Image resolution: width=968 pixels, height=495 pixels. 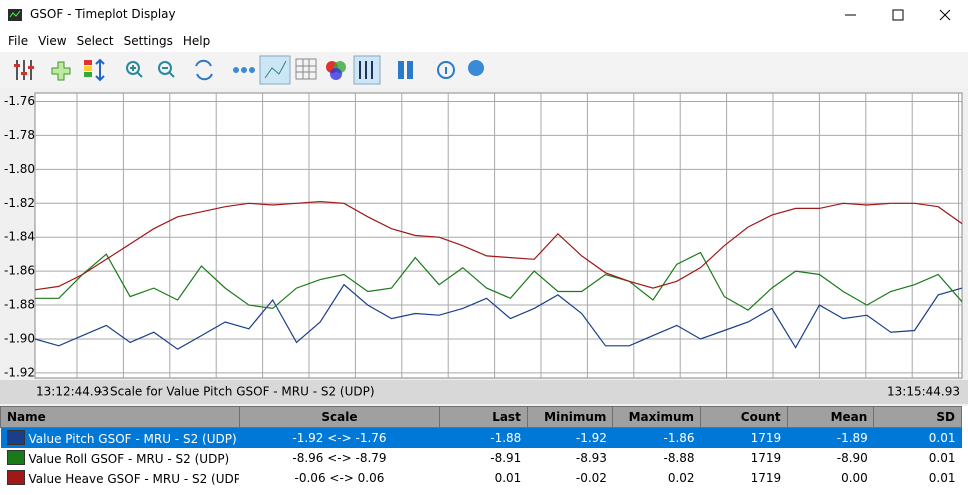 I want to click on column-header: SD, so click(x=917, y=417).